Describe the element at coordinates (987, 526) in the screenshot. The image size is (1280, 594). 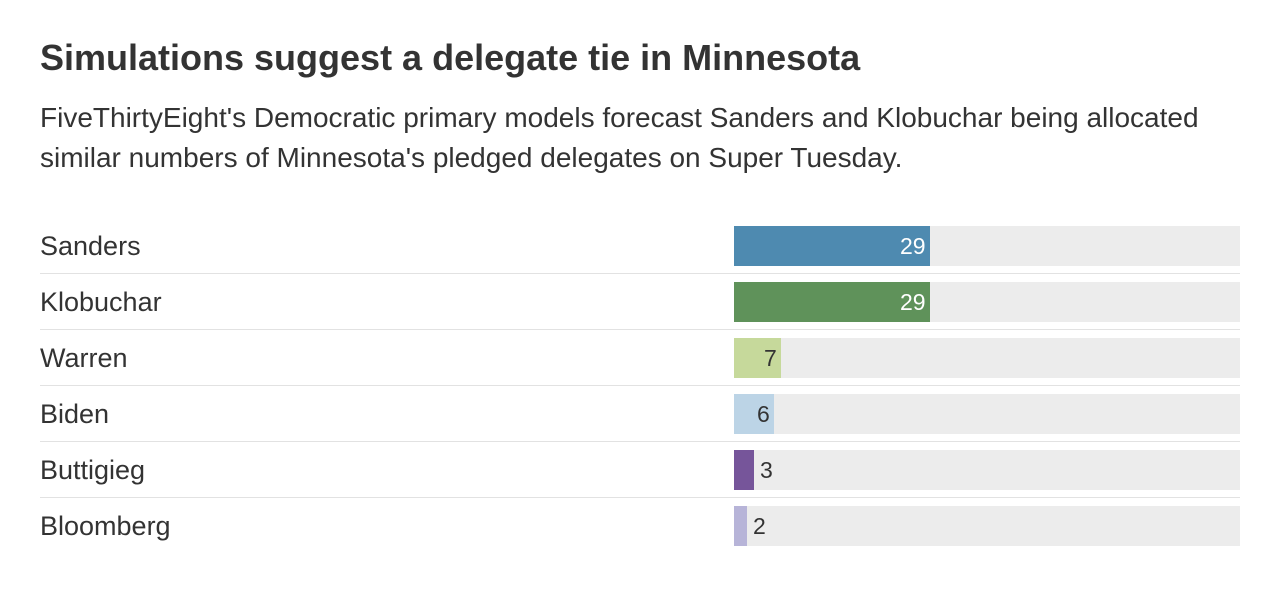
I see `bar-track: 2` at that location.